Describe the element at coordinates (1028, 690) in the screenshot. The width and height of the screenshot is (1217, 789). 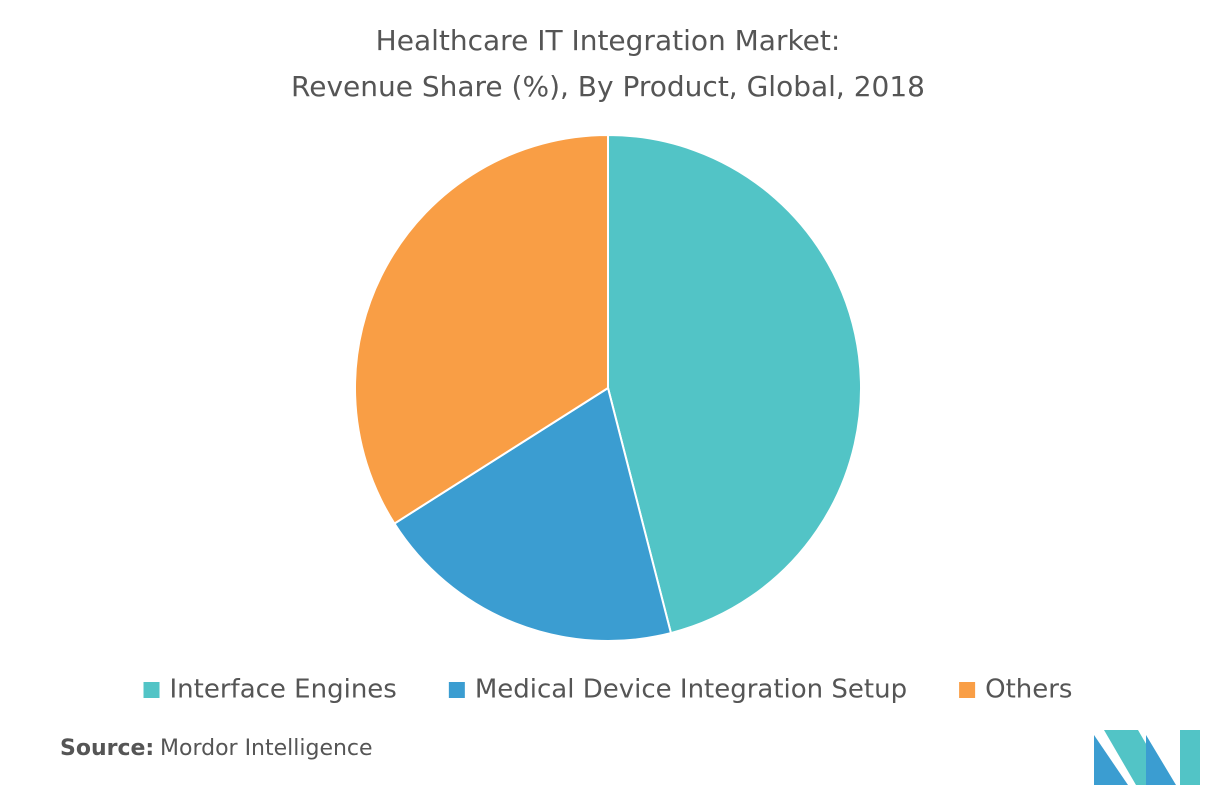
I see `legend-label: Others` at that location.